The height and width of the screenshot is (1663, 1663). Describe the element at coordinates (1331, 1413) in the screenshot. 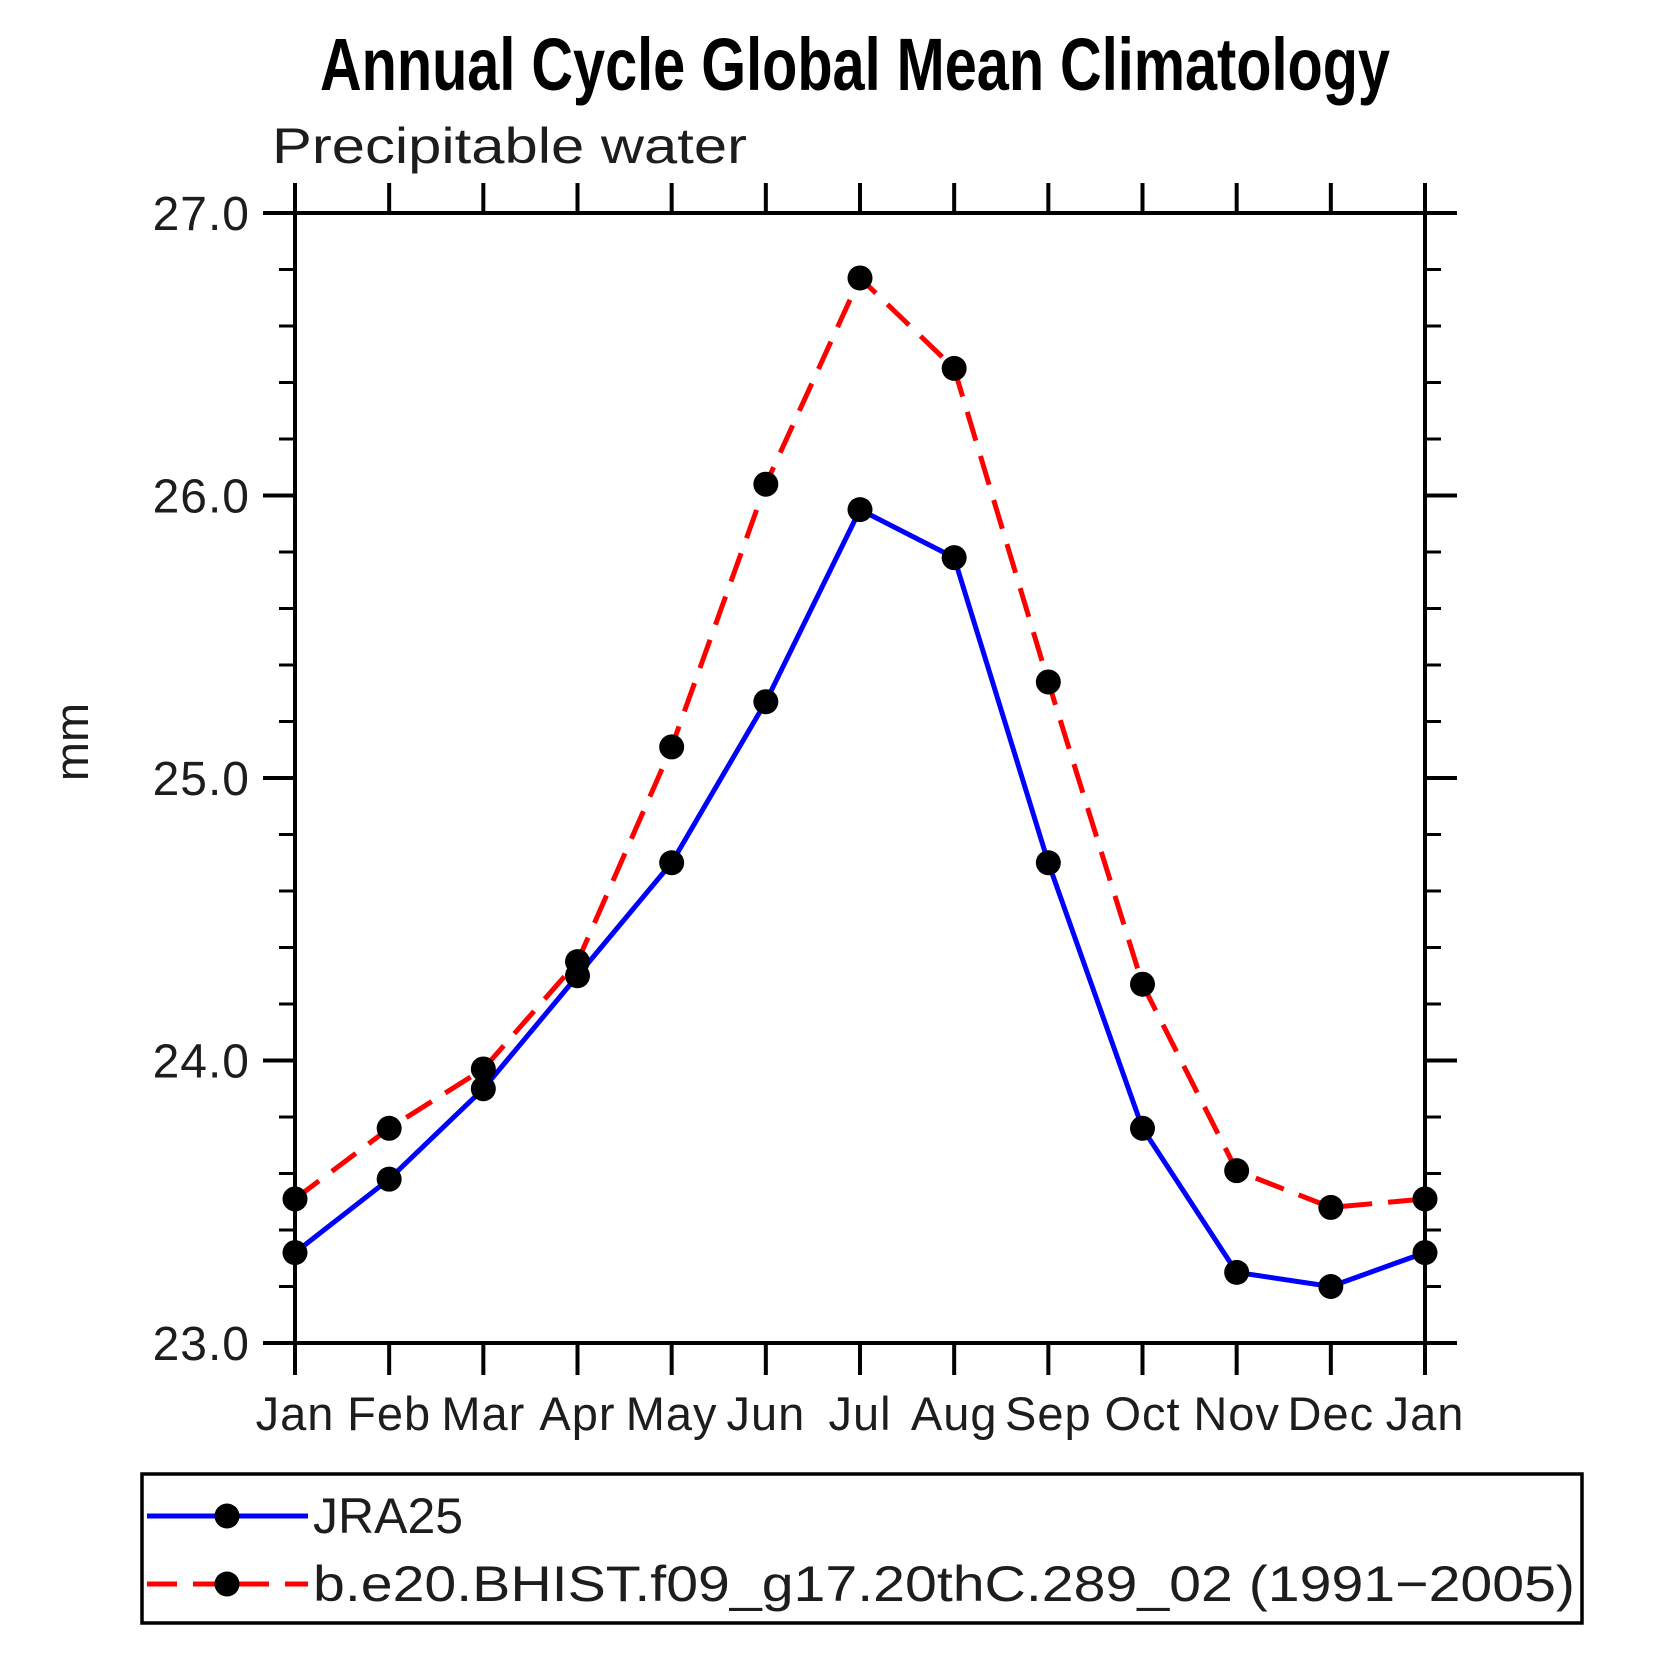

I see `x-tick-label: Dec` at that location.